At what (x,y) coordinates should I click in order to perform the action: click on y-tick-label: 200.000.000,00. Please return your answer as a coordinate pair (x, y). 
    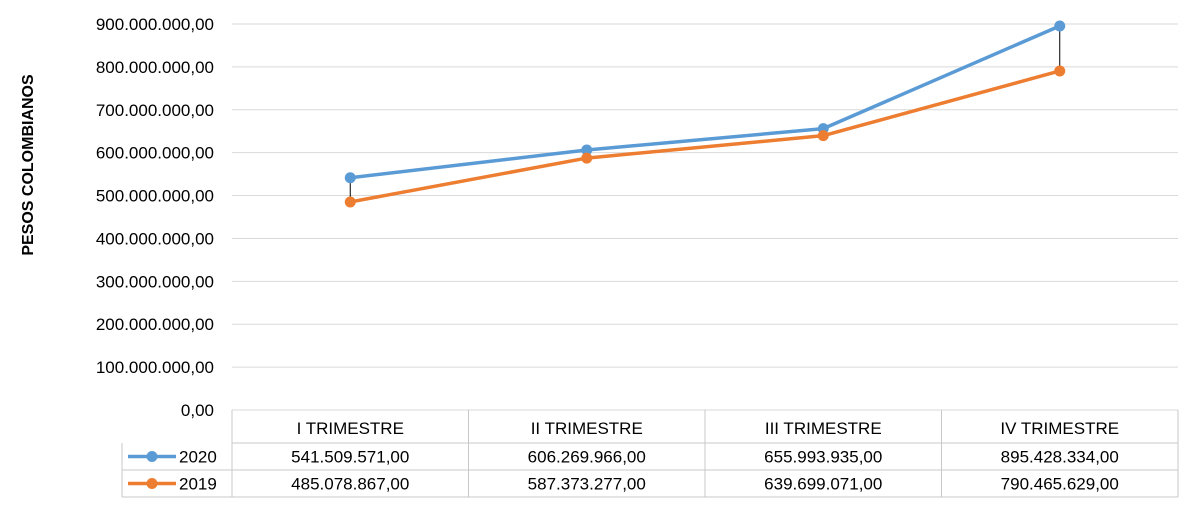
    Looking at the image, I should click on (155, 324).